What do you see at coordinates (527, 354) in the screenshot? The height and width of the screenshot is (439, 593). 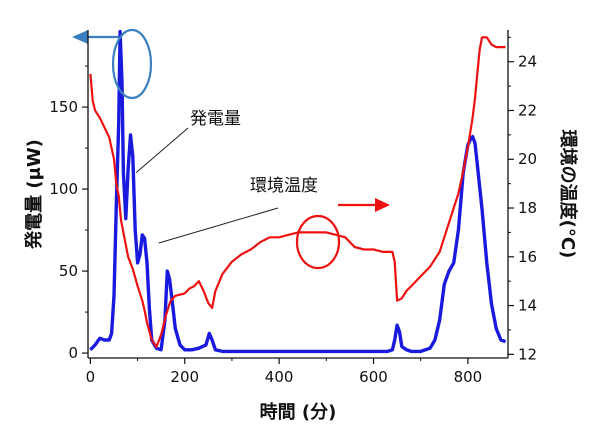 I see `right-tick-label: 12` at bounding box center [527, 354].